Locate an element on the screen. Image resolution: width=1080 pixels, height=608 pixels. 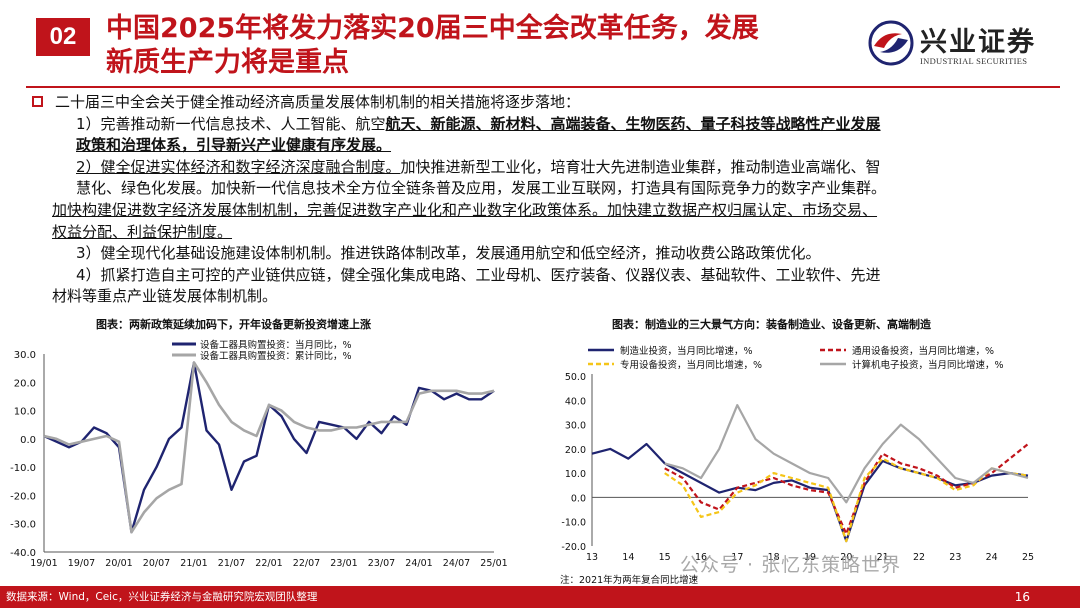
chart1-ytick-label: 20.0 is located at coordinates (25, 383).